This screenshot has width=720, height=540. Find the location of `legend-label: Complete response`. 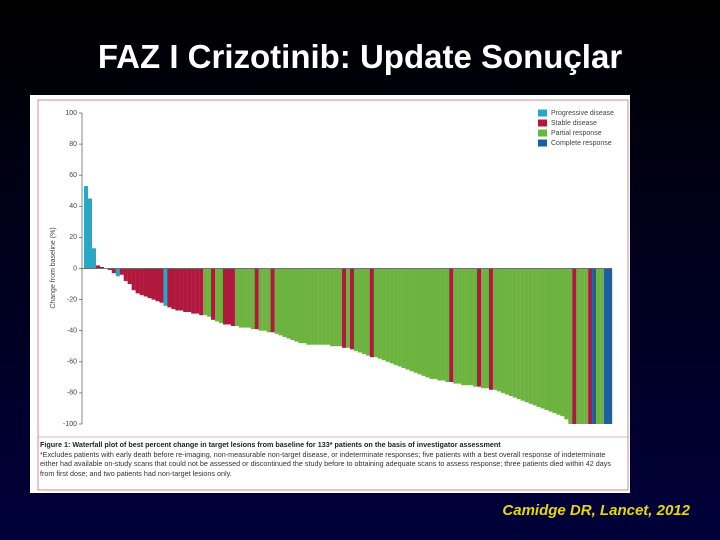

legend-label: Complete response is located at coordinates (581, 143).